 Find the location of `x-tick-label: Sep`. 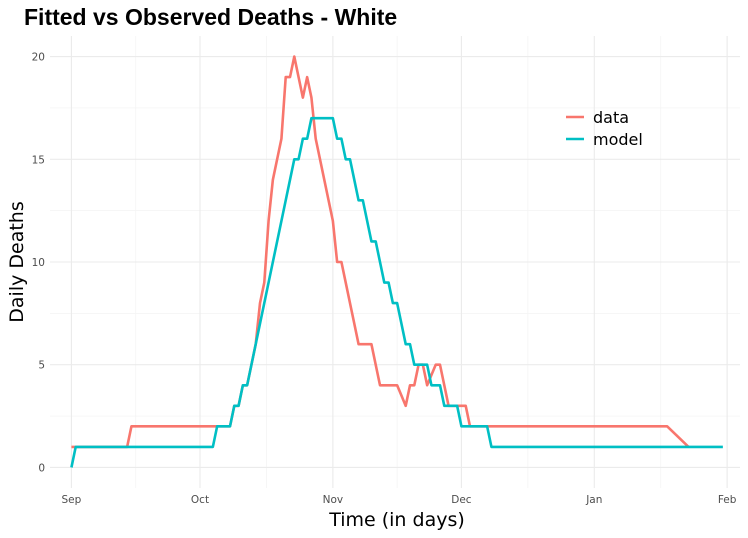

x-tick-label: Sep is located at coordinates (72, 500).